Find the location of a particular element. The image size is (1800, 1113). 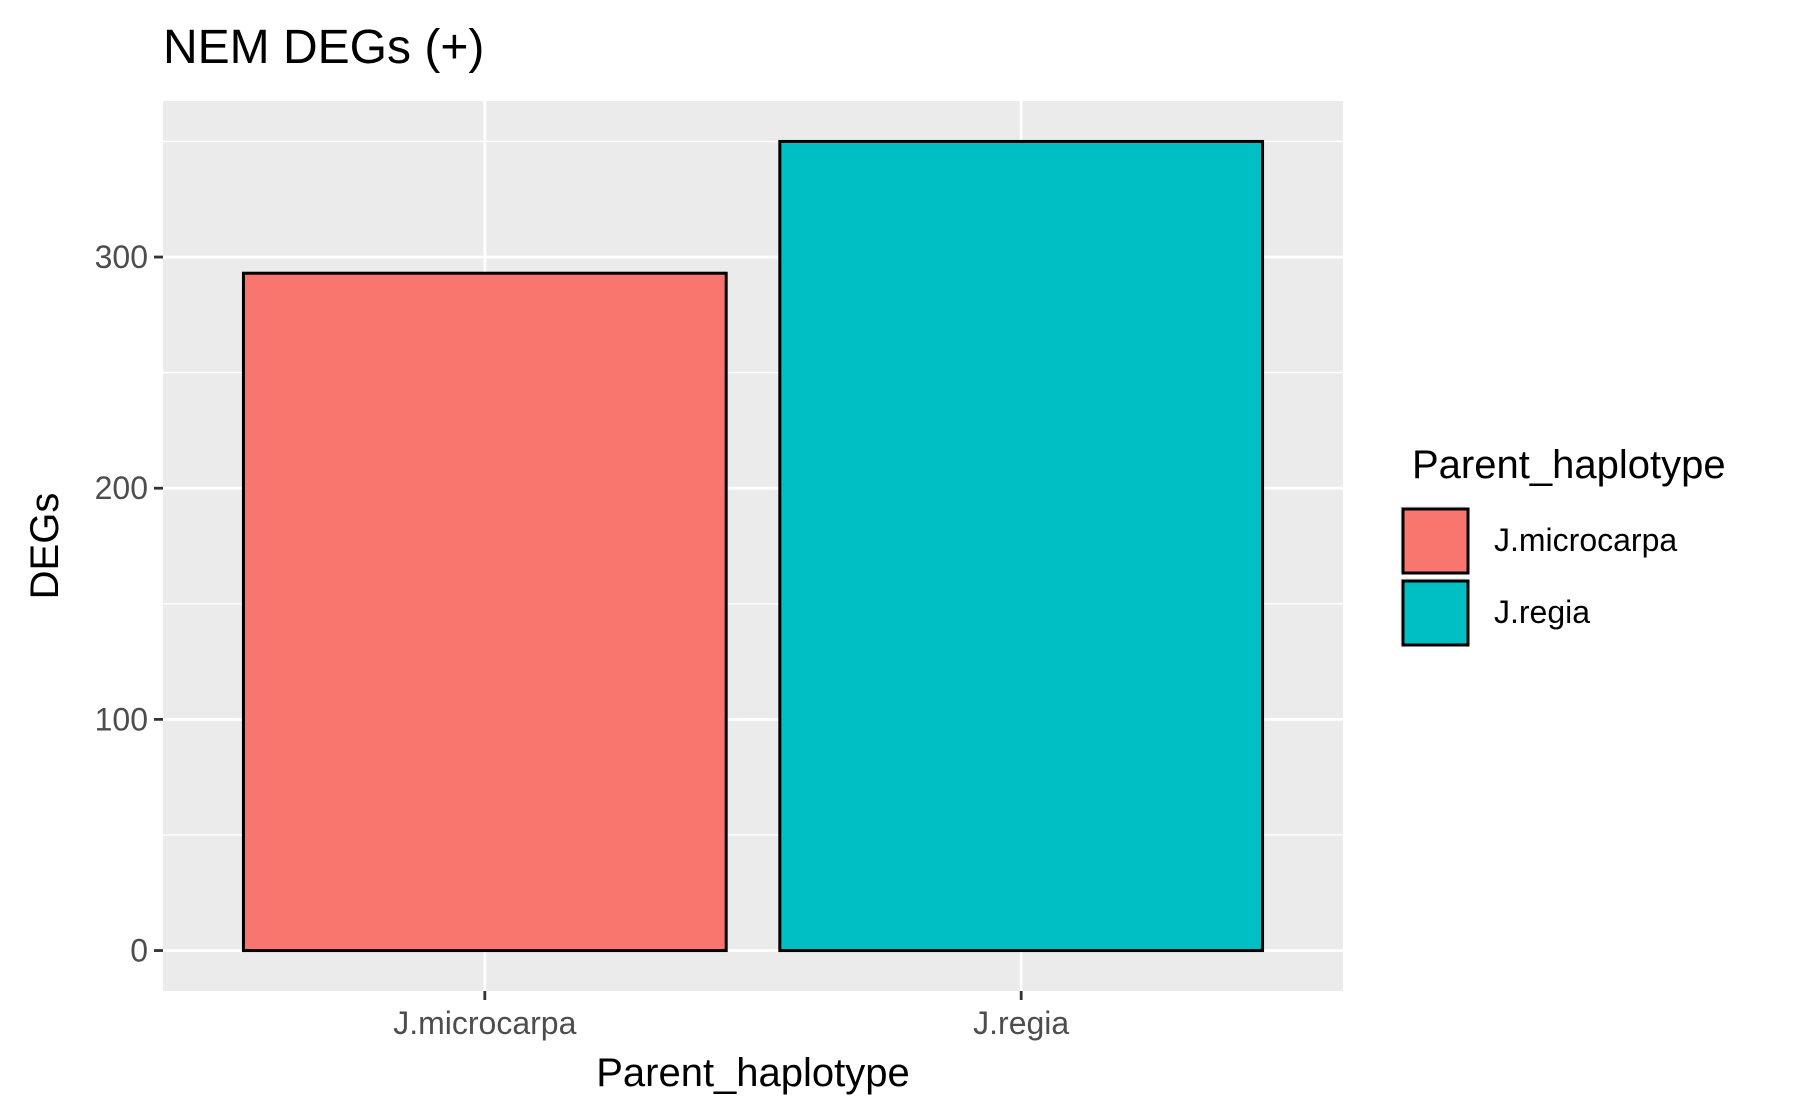

legend-title: Parent_haplotype is located at coordinates (1569, 465).